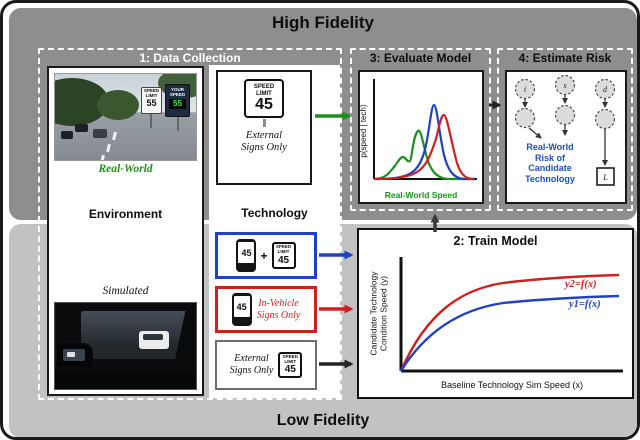  Describe the element at coordinates (373, 313) in the screenshot. I see `ylabel-line: Candidate Technology` at that location.